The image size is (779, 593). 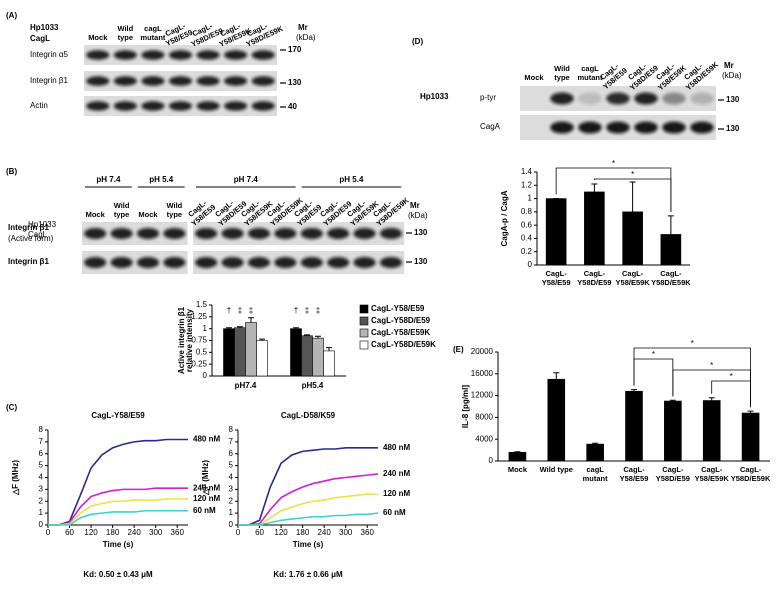 What do you see at coordinates (91, 532) in the screenshot?
I see `x-tick-label: 120` at bounding box center [91, 532].